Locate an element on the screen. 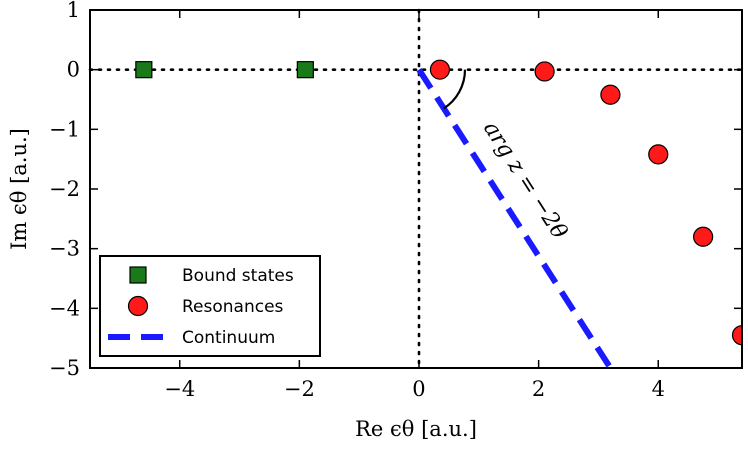 Image resolution: width=748 pixels, height=449 pixels. y-tick-label: −5 is located at coordinates (64, 368).